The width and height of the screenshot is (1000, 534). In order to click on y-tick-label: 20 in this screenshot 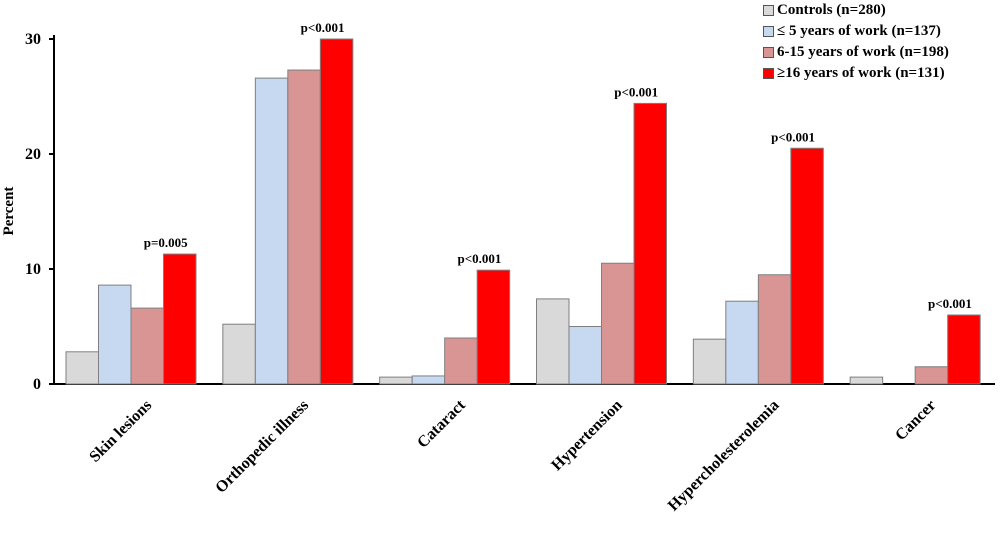, I will do `click(33, 154)`.